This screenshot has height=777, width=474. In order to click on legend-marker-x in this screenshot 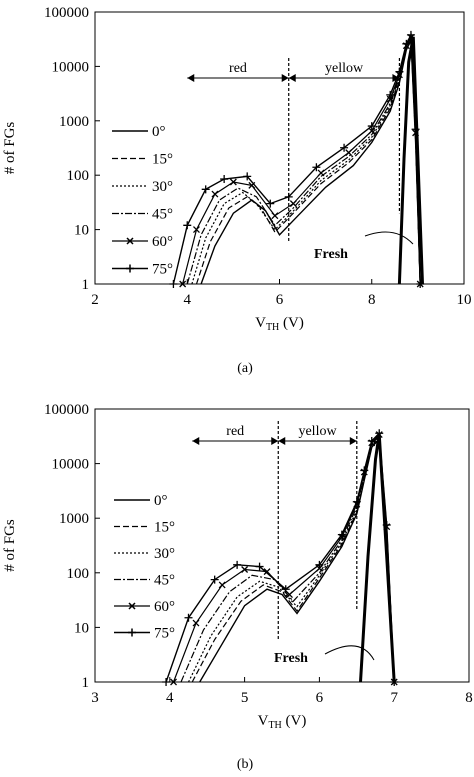, I will do `click(130, 241)`.